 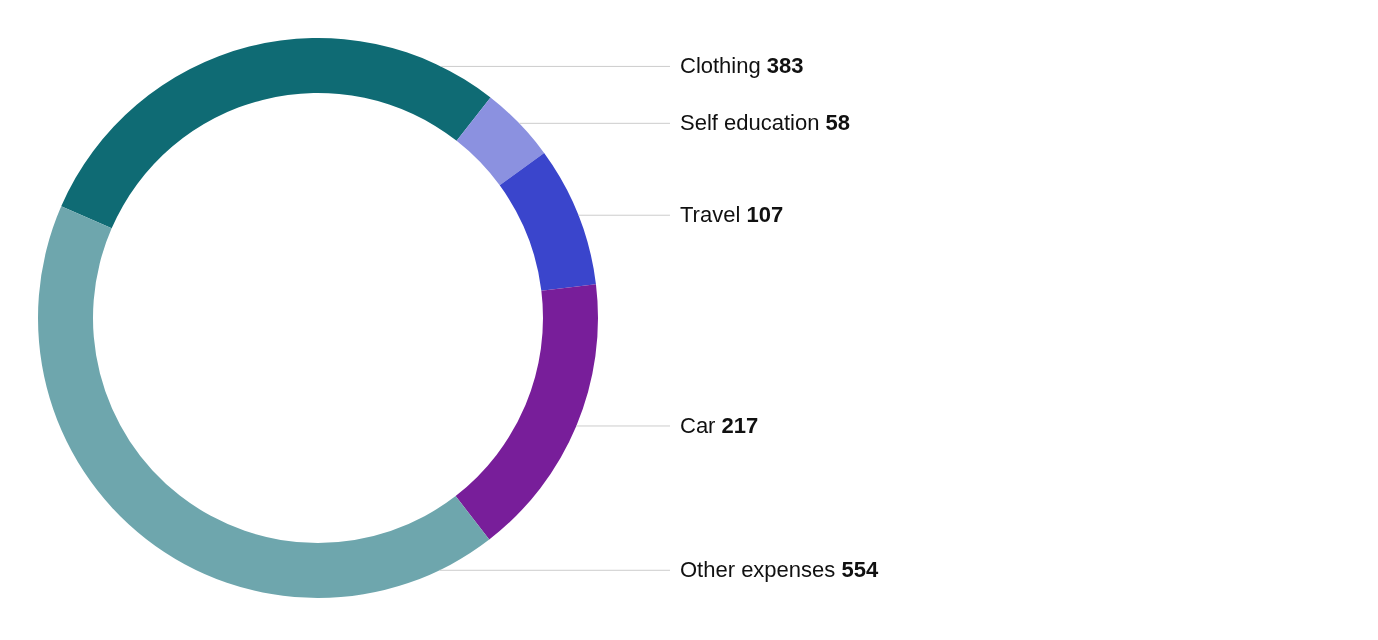 I want to click on slice-label: Self education, so click(x=750, y=123).